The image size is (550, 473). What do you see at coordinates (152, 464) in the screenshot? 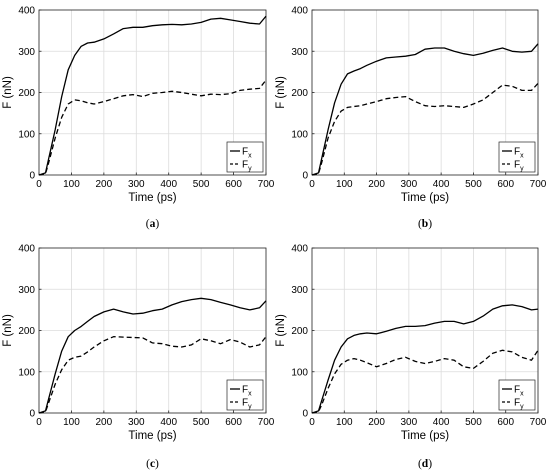
I see `panel-caption-c: (c)` at bounding box center [152, 464].